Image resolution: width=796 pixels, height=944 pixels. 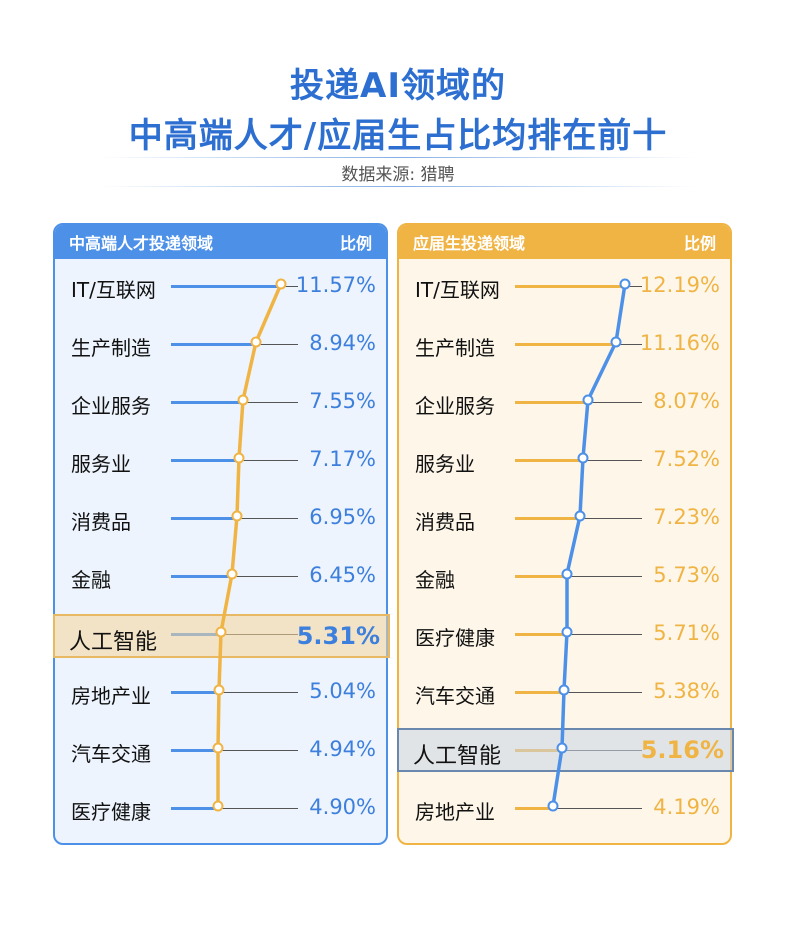 I want to click on value-label: 5.38%, so click(x=686, y=691).